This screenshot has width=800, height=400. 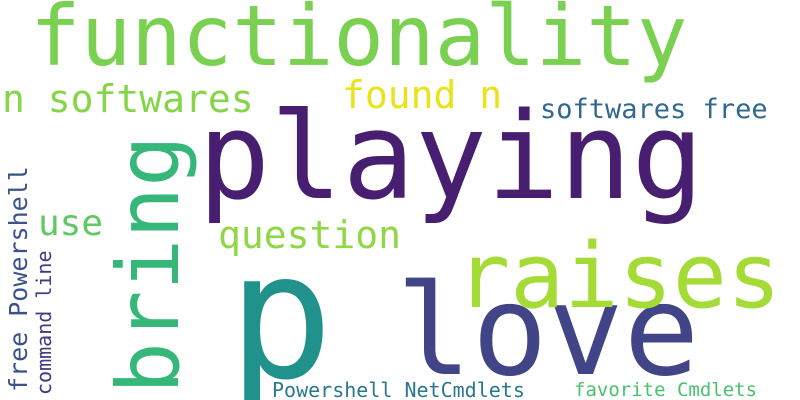 I want to click on word-love: love, so click(x=548, y=328).